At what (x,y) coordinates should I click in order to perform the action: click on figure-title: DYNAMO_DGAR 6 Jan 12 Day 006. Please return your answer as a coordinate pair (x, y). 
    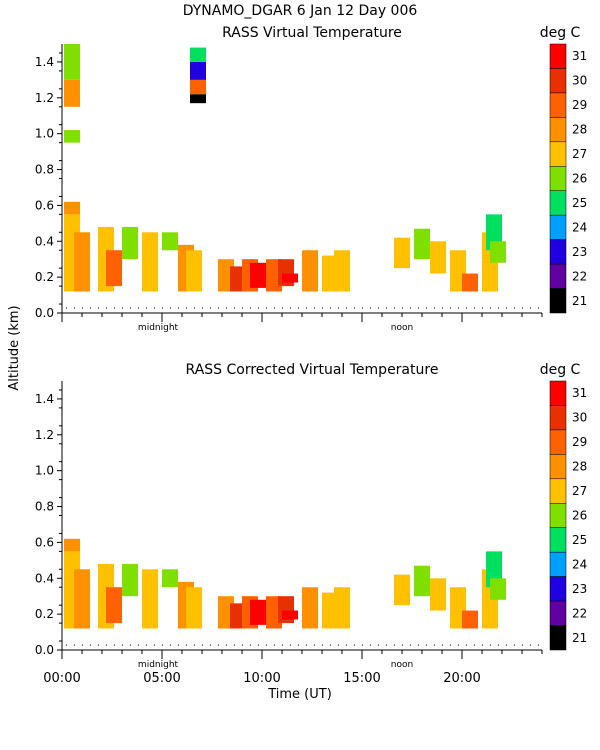
    Looking at the image, I should click on (300, 11).